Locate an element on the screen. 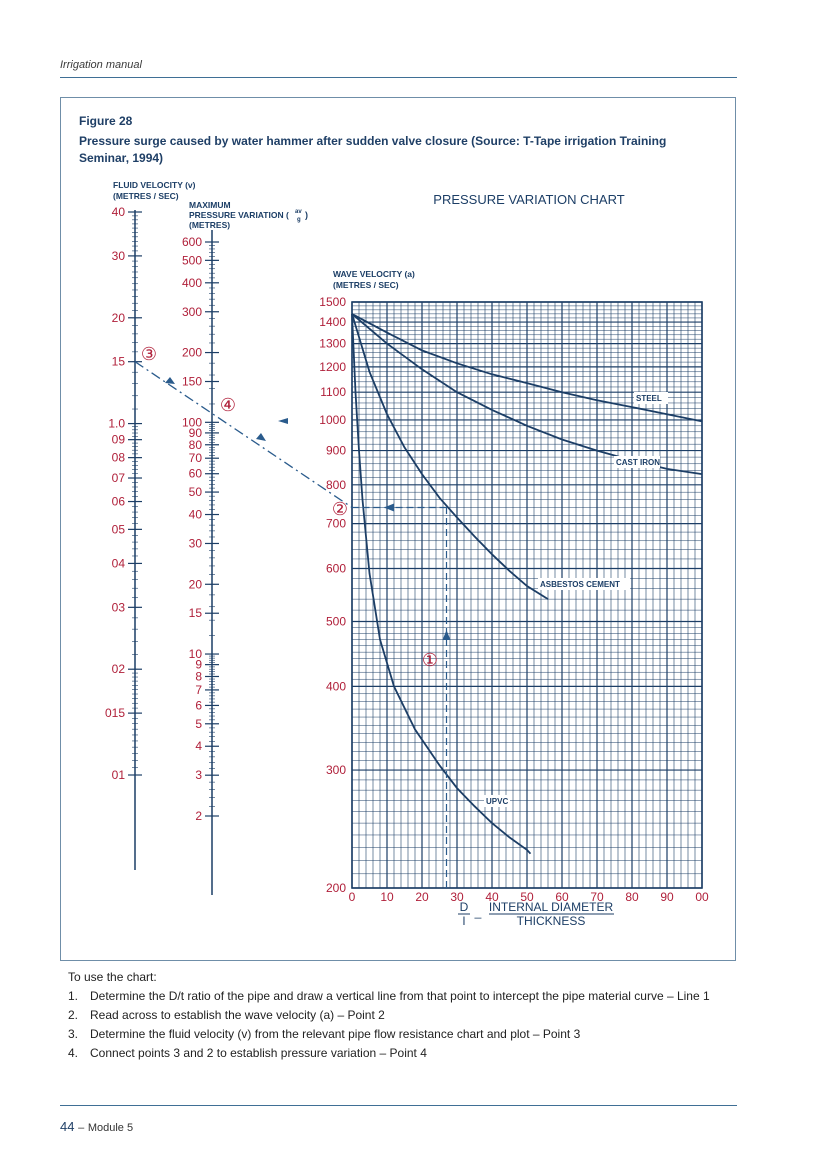 This screenshot has height=1169, width=826. line-1-arrow-icon is located at coordinates (446, 635).